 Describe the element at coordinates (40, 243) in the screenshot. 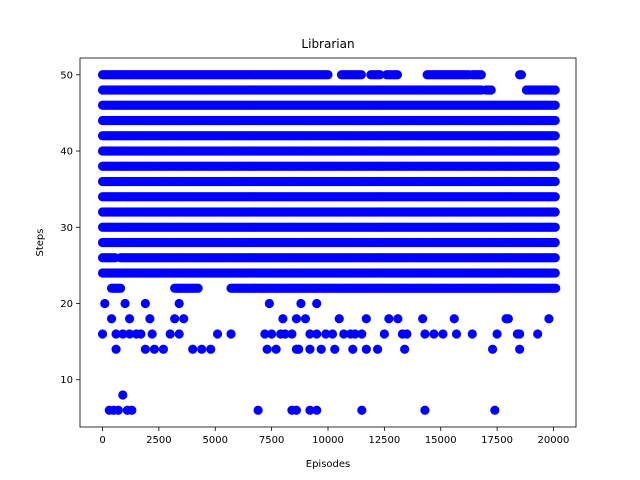

I see `y-axis-label: Steps` at that location.